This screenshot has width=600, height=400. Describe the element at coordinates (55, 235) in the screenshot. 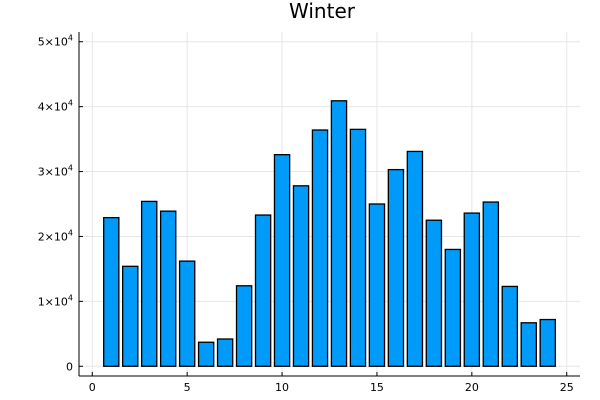

I see `y-tick-label: 2×10⁴` at that location.